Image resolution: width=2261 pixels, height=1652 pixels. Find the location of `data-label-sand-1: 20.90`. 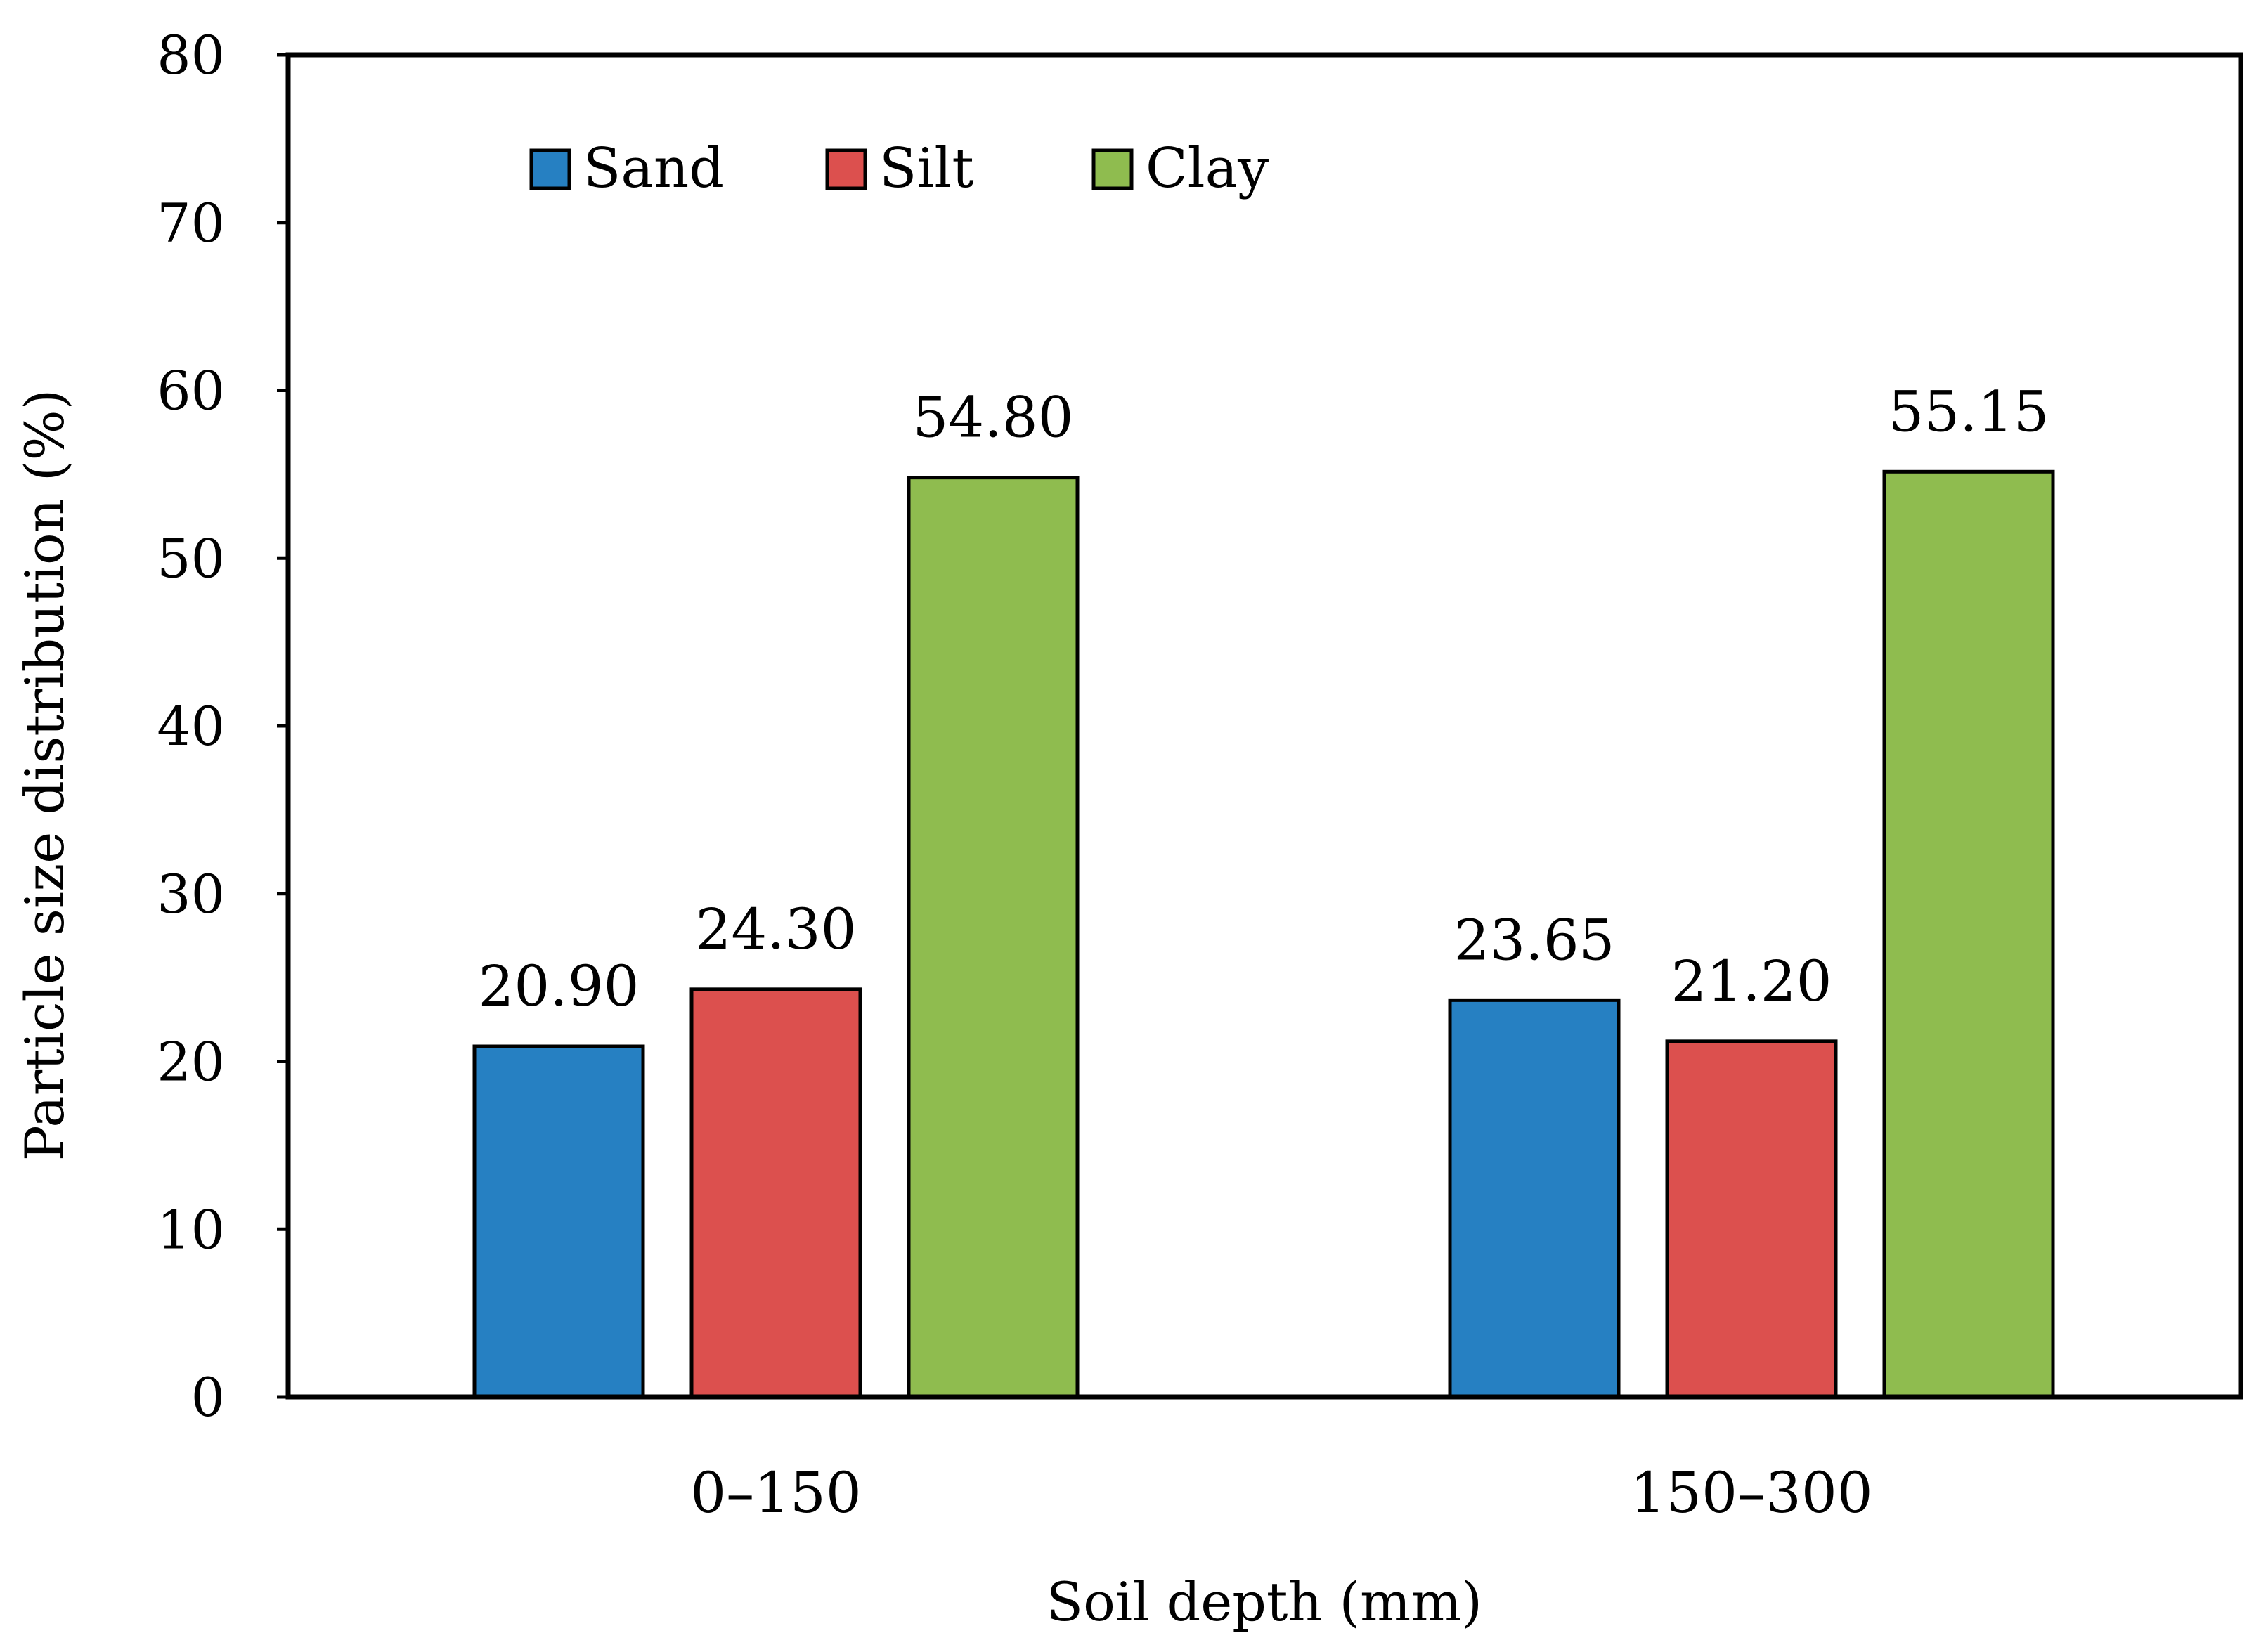

data-label-sand-1: 20.90 is located at coordinates (558, 986).